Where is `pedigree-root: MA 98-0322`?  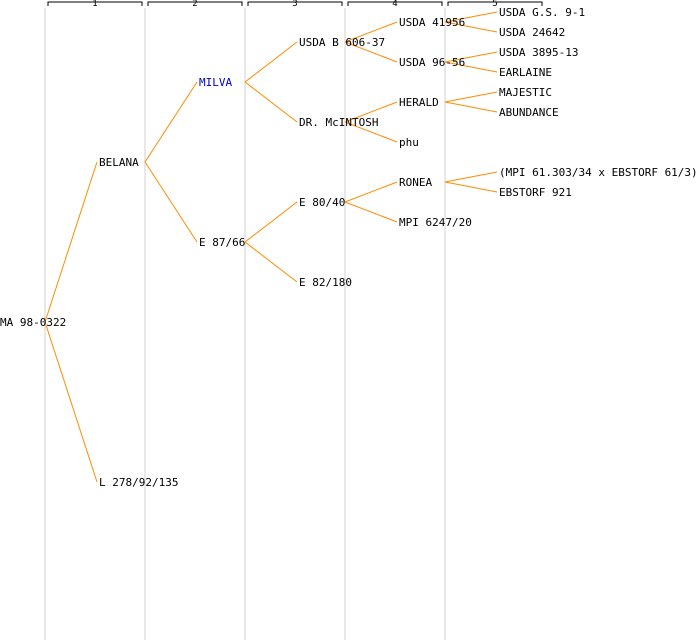 pedigree-root: MA 98-0322 is located at coordinates (33, 322).